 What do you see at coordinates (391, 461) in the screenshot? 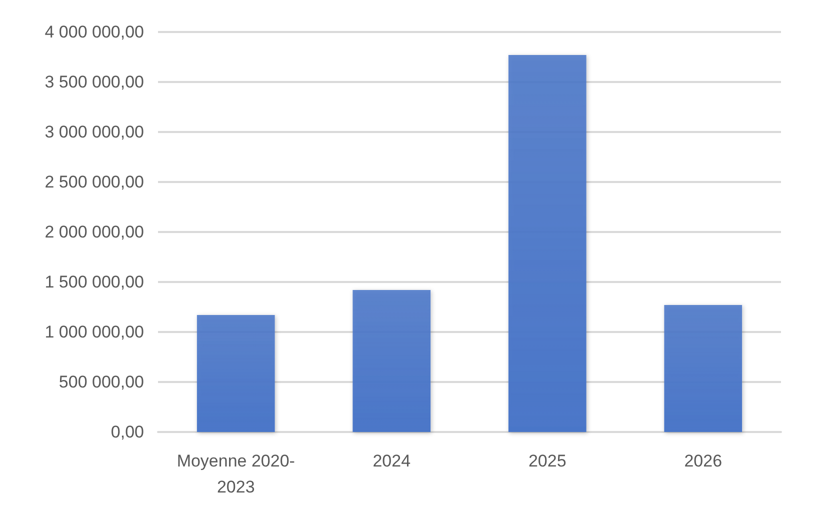
I see `x-tick-label: 2024` at bounding box center [391, 461].